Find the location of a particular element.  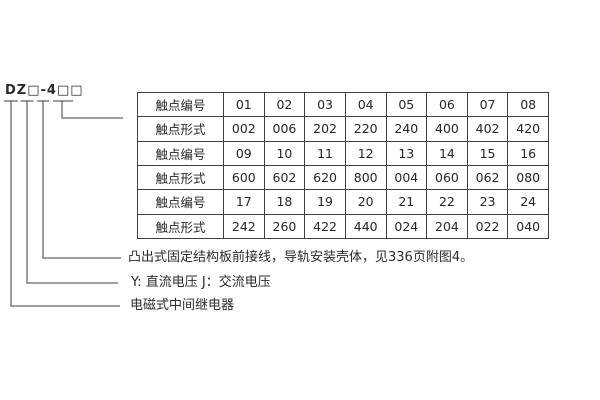

value-cell: 07 is located at coordinates (487, 104).